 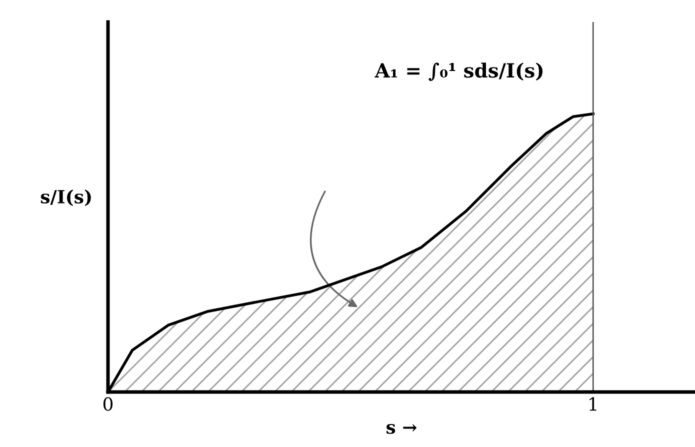 What do you see at coordinates (593, 404) in the screenshot?
I see `x-tick-label: 1` at bounding box center [593, 404].